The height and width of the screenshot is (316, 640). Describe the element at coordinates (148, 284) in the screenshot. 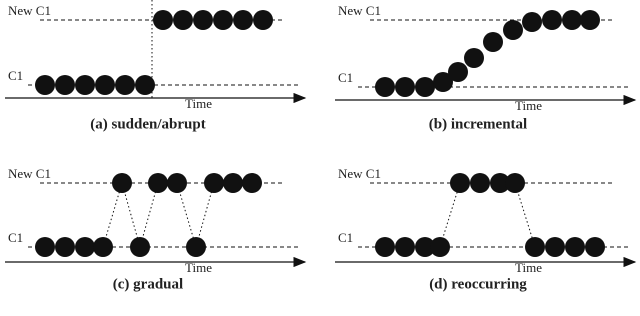

I see `panel-caption: (c) gradual` at that location.